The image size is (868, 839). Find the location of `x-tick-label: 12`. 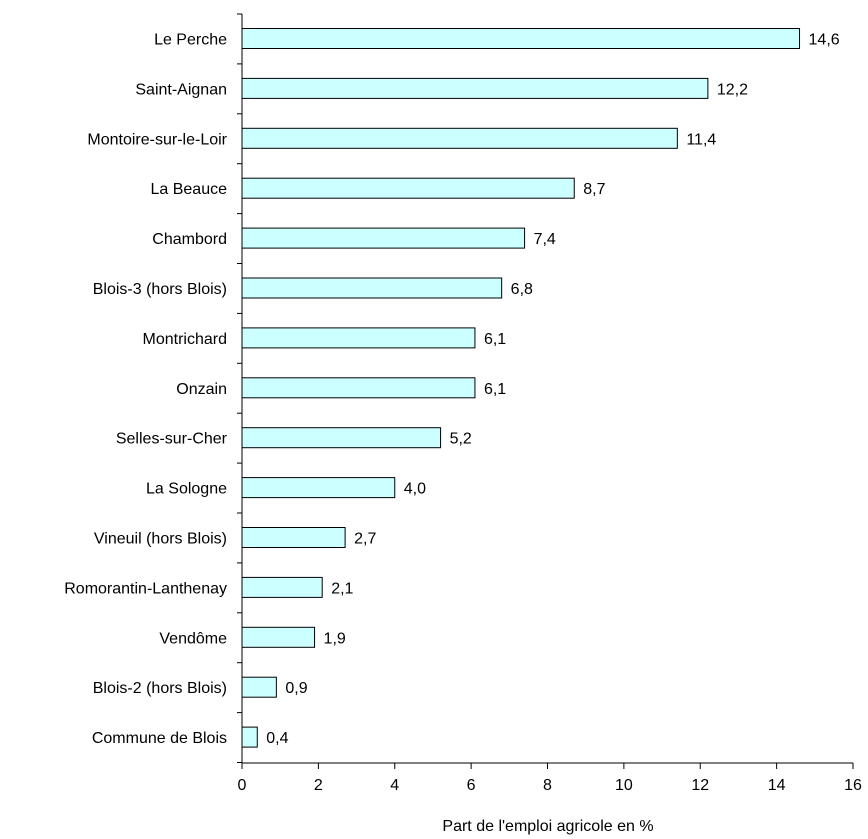

x-tick-label: 12 is located at coordinates (700, 785).